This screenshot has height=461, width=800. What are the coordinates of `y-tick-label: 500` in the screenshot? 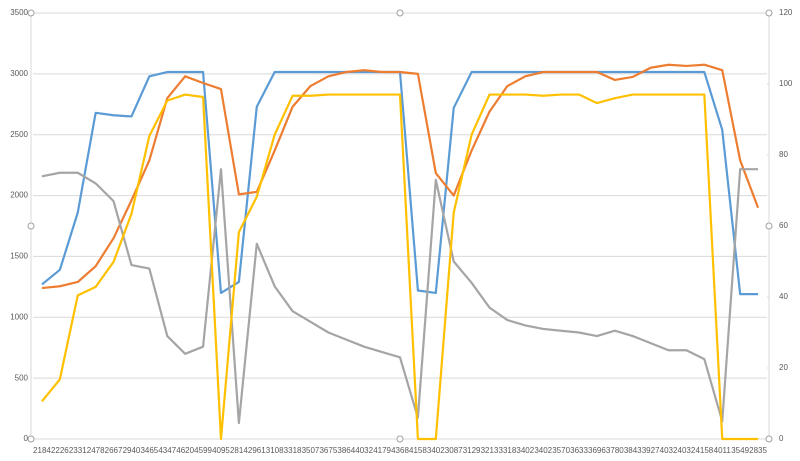 It's located at (22, 377).